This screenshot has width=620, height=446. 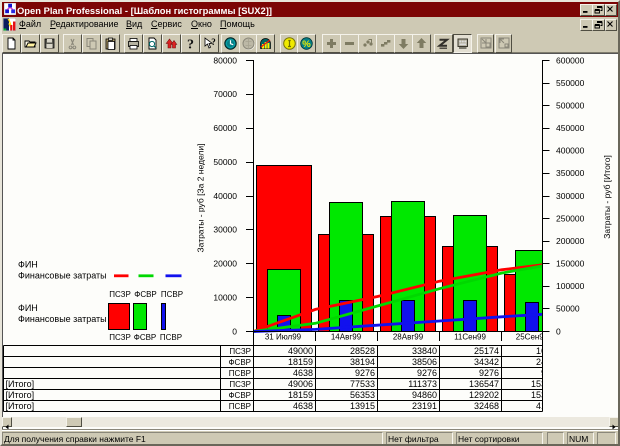 I want to click on svg-text: 80000, so click(x=225, y=60).